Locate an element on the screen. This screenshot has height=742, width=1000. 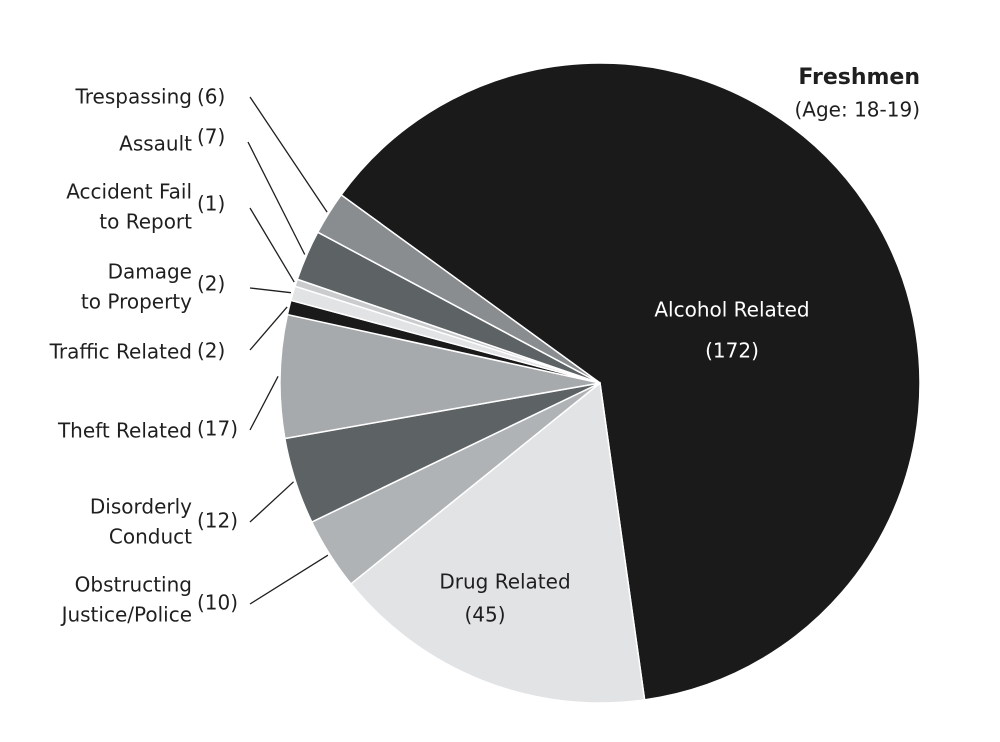
slice-label: to Report is located at coordinates (145, 222).